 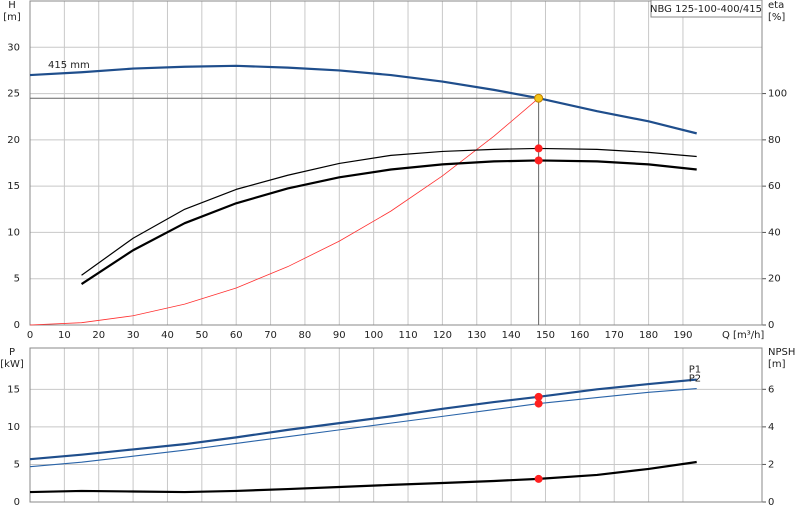 What do you see at coordinates (30, 335) in the screenshot?
I see `x-tick-label: 0` at bounding box center [30, 335].